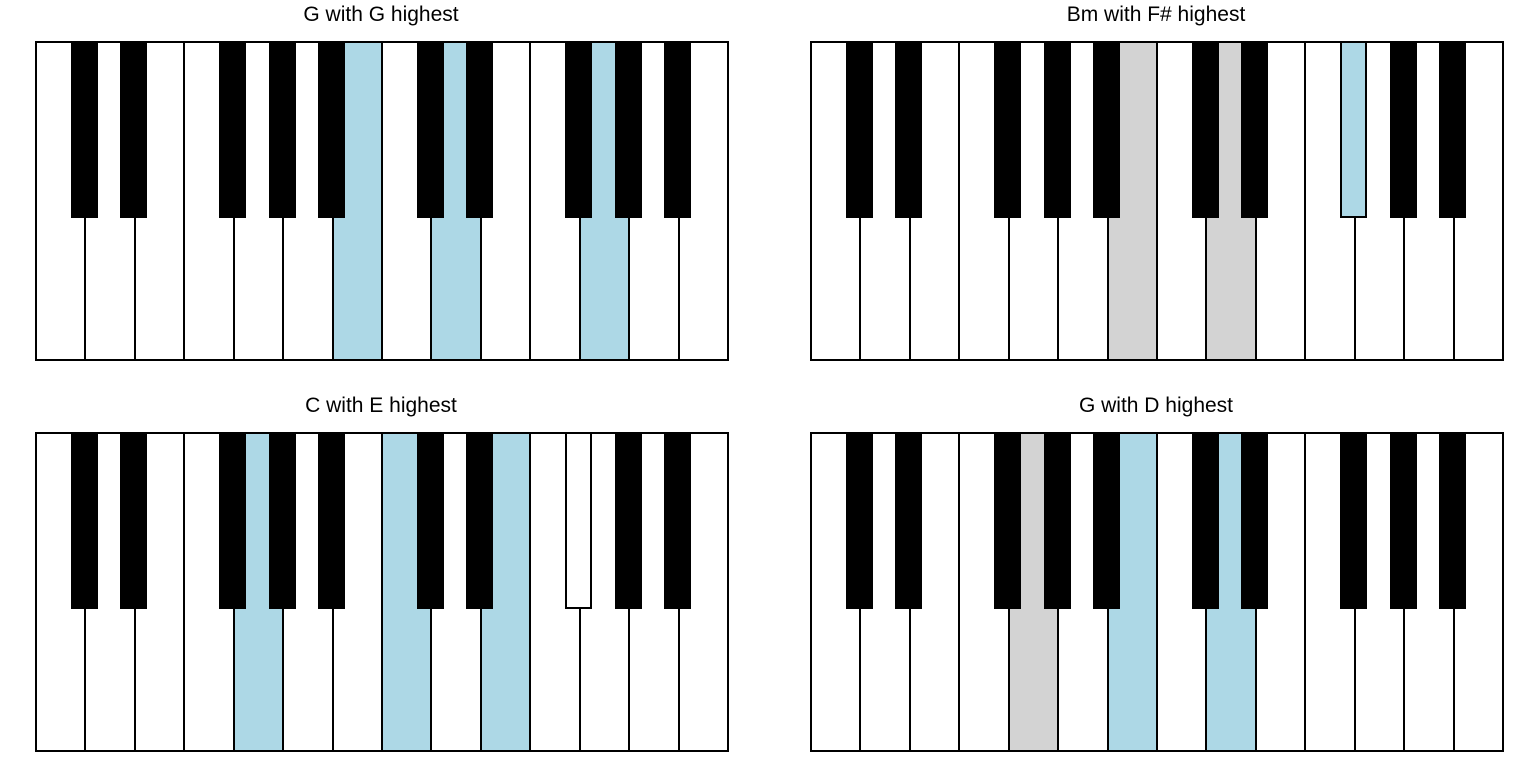 The image size is (1536, 768). Describe the element at coordinates (381, 14) in the screenshot. I see `panel-title: G with G highest` at that location.